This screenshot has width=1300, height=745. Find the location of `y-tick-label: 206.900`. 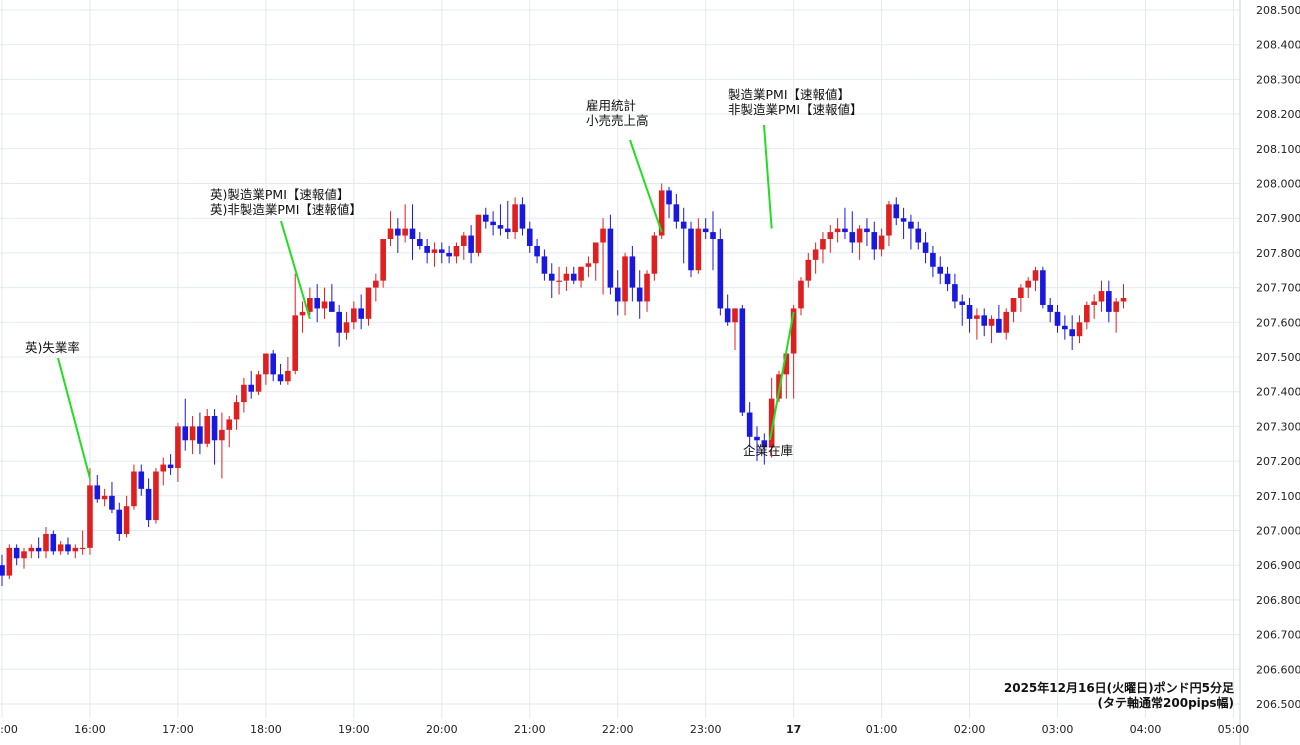

y-tick-label: 206.900 is located at coordinates (1278, 565).